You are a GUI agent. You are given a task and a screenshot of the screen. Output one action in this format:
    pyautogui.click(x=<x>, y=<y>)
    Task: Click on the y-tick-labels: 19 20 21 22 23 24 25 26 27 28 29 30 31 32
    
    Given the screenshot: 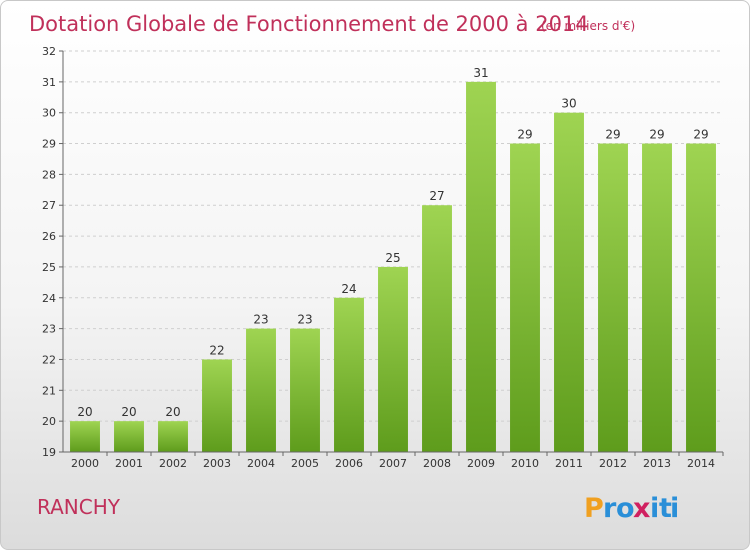 What is the action you would take?
    pyautogui.click(x=49, y=252)
    